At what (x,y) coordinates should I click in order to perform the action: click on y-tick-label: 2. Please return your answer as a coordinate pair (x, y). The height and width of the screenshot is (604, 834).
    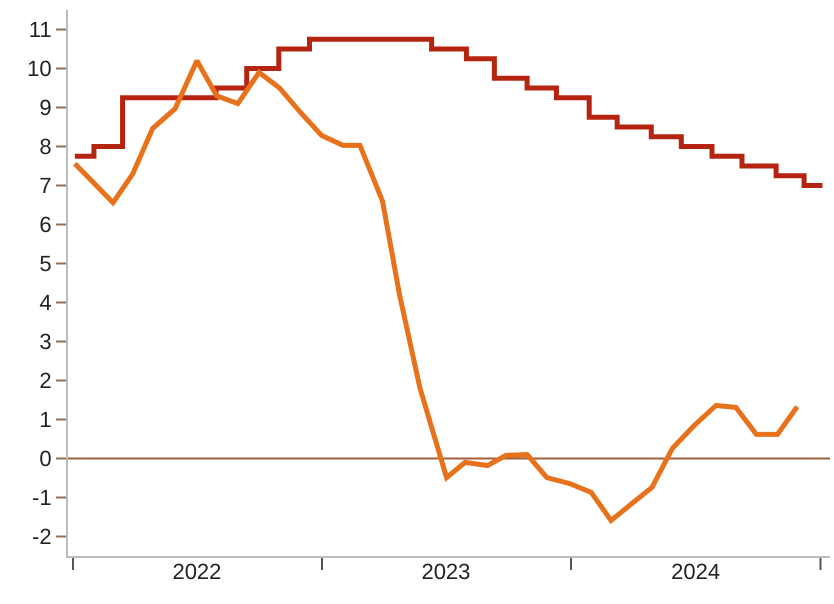
    Looking at the image, I should click on (45, 381).